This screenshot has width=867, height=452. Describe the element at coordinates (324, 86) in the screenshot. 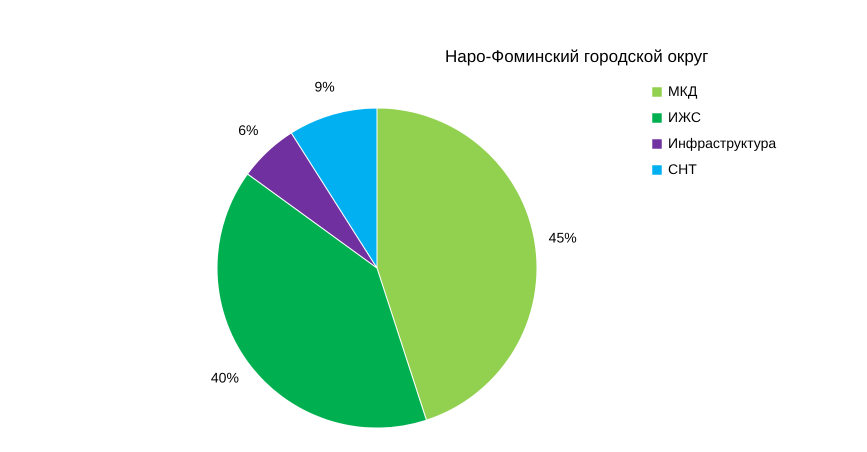

I see `data-label: 9%` at that location.